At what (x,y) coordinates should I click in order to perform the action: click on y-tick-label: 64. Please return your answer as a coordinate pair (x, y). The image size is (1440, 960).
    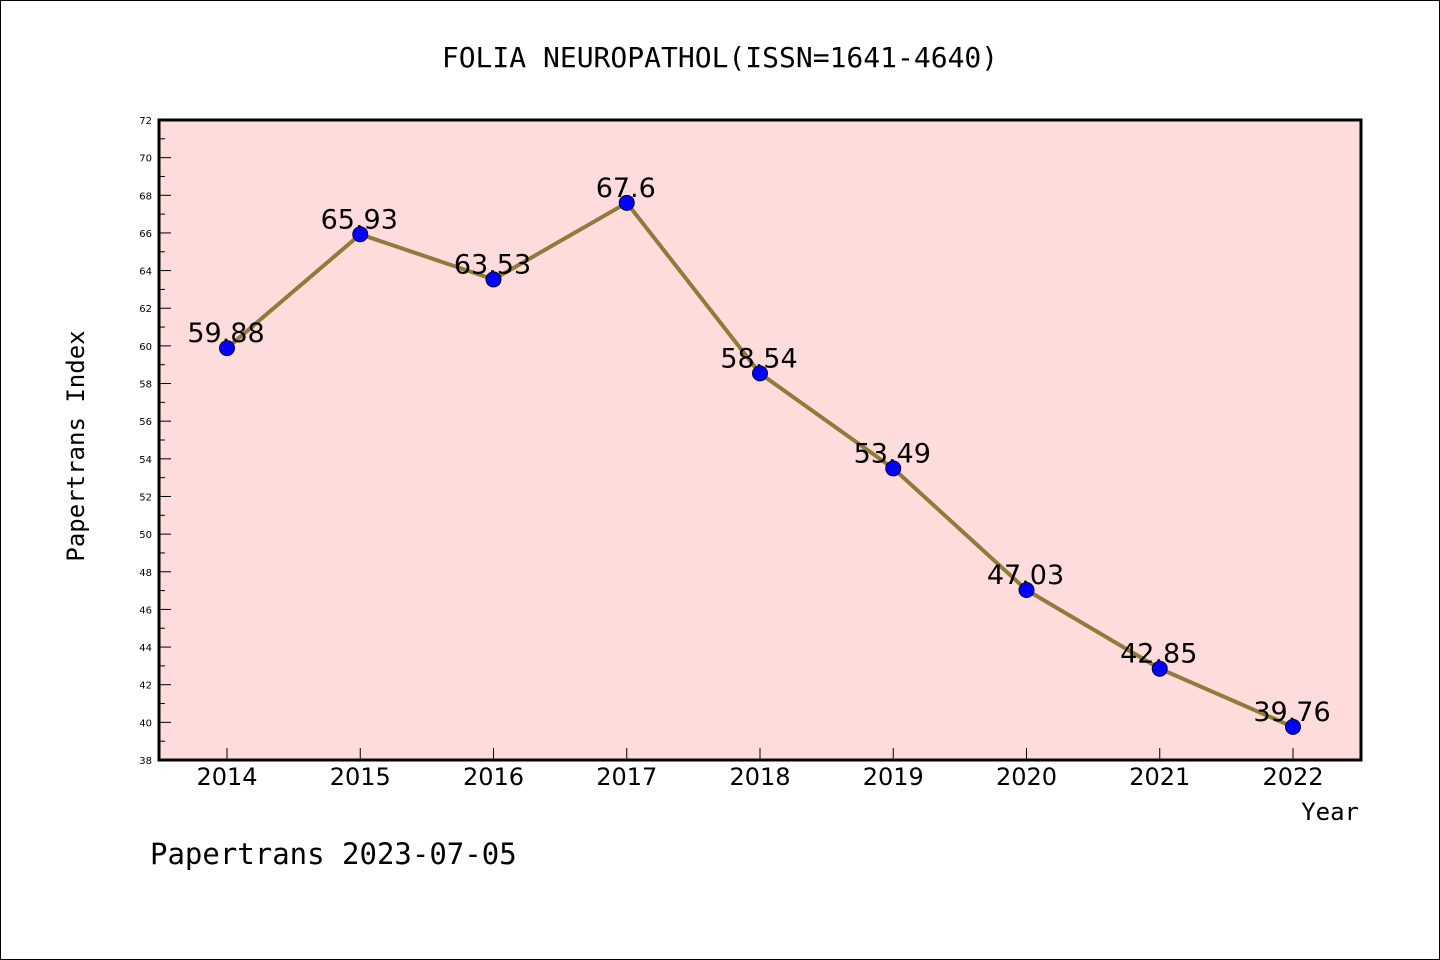
    Looking at the image, I should click on (145, 272).